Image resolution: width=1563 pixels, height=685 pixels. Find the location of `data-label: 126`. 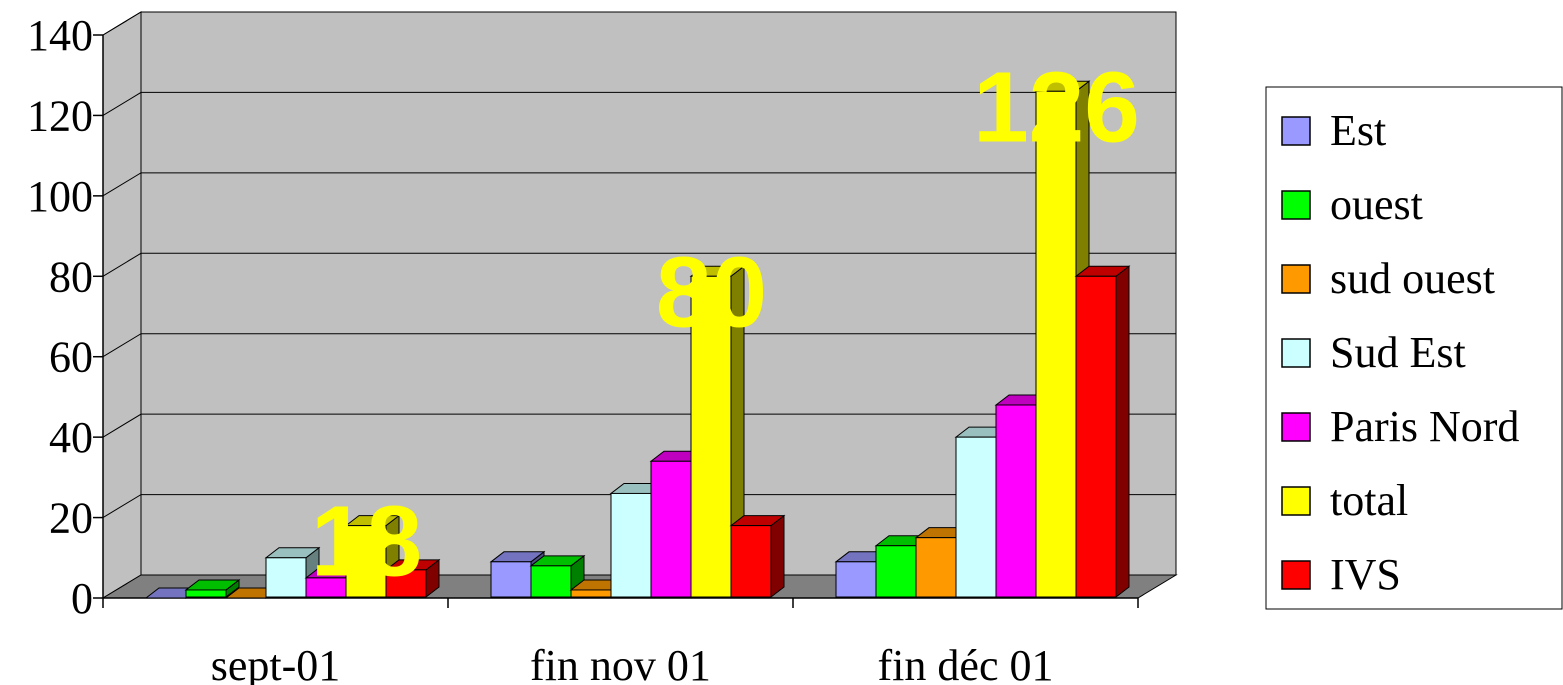

data-label: 126 is located at coordinates (1056, 107).